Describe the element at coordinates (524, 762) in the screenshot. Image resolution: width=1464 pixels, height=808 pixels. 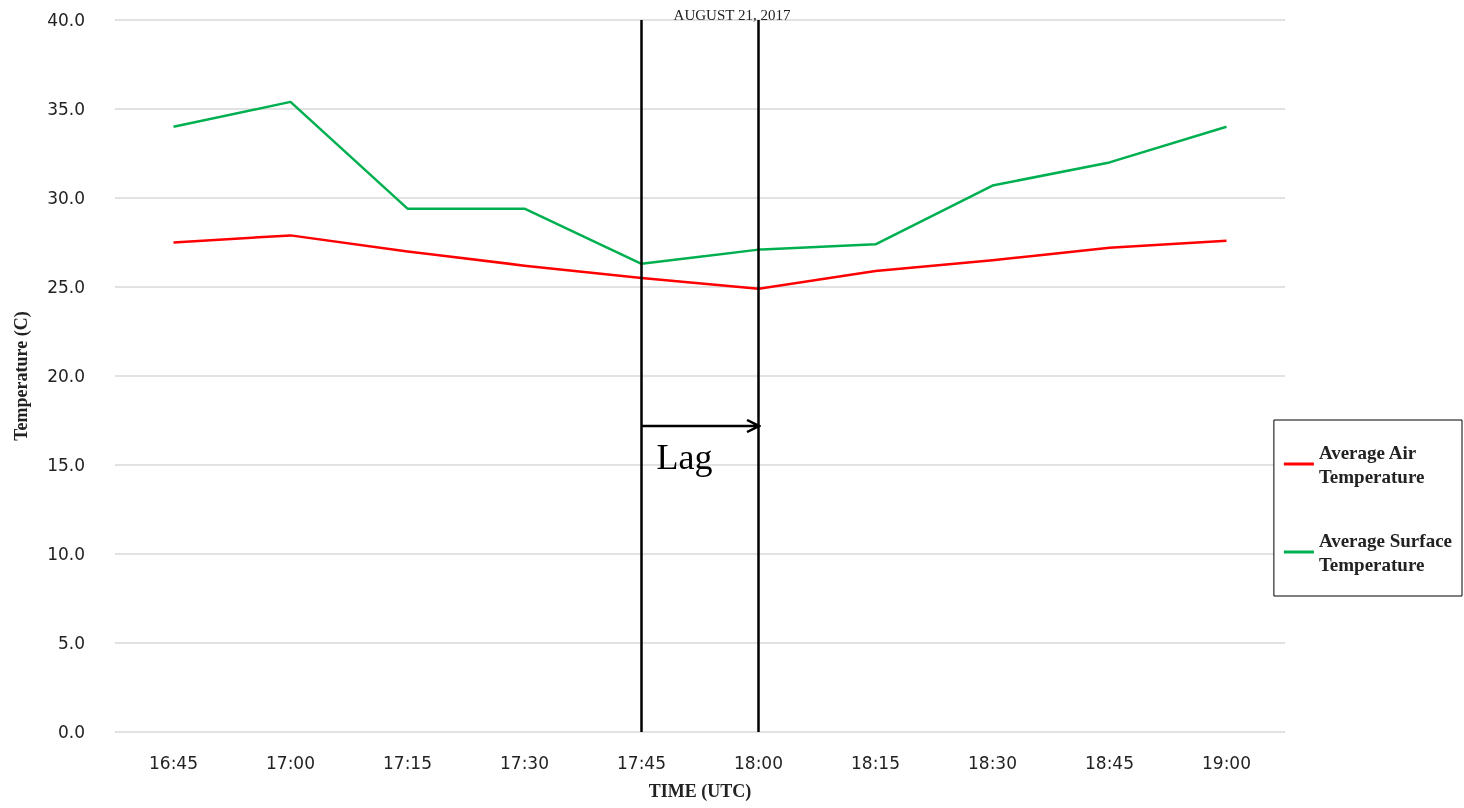
I see `x-tick-label: 17:30` at that location.